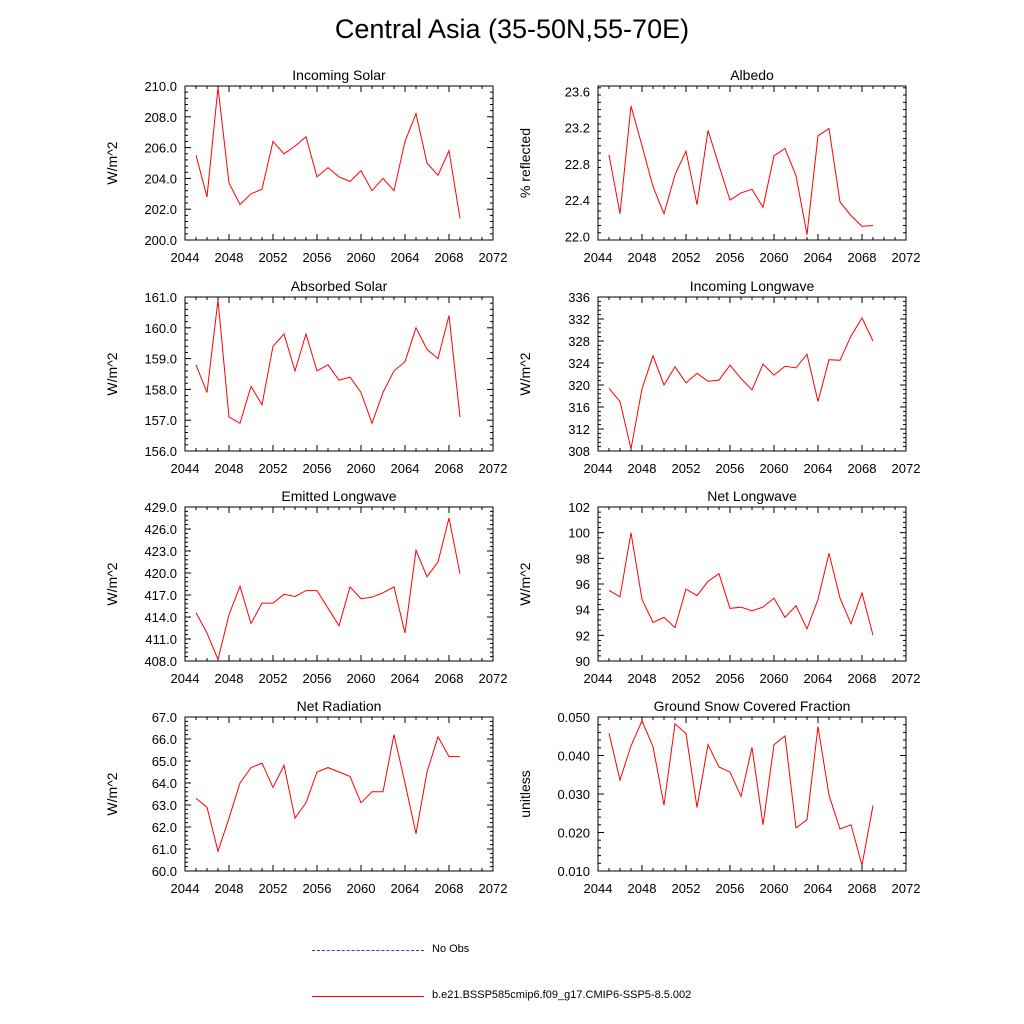 This screenshot has height=1024, width=1024. I want to click on y-tick-label: 206.0, so click(160, 148).